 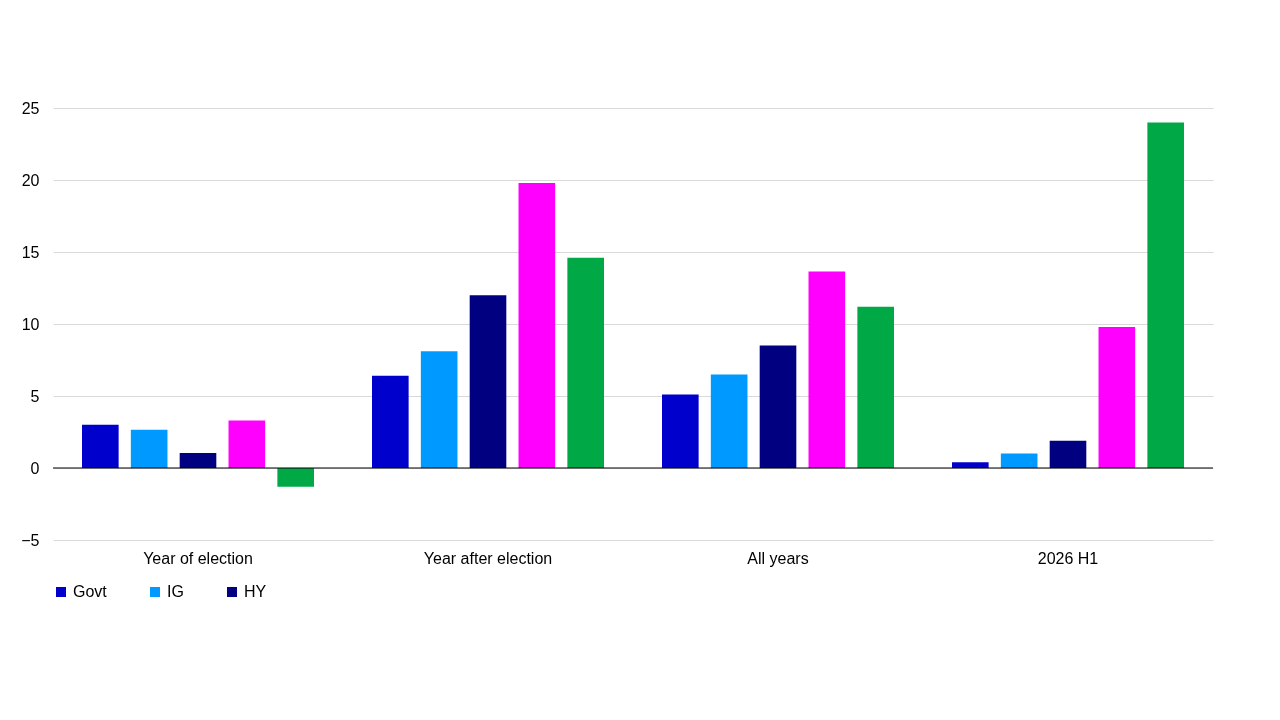 I want to click on y-tick-label: 20, so click(x=30, y=180).